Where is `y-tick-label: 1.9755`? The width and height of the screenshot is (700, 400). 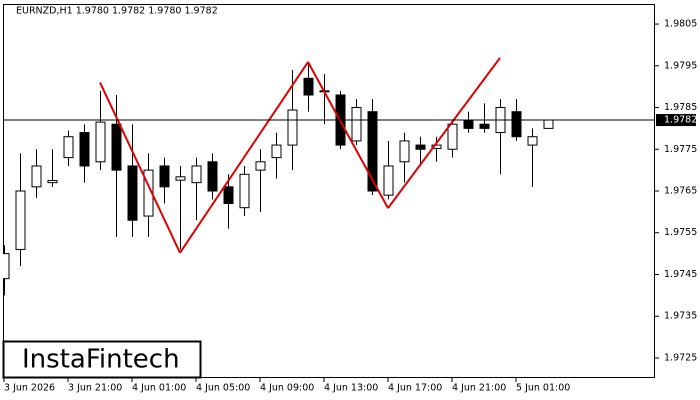 y-tick-label: 1.9755 is located at coordinates (680, 232).